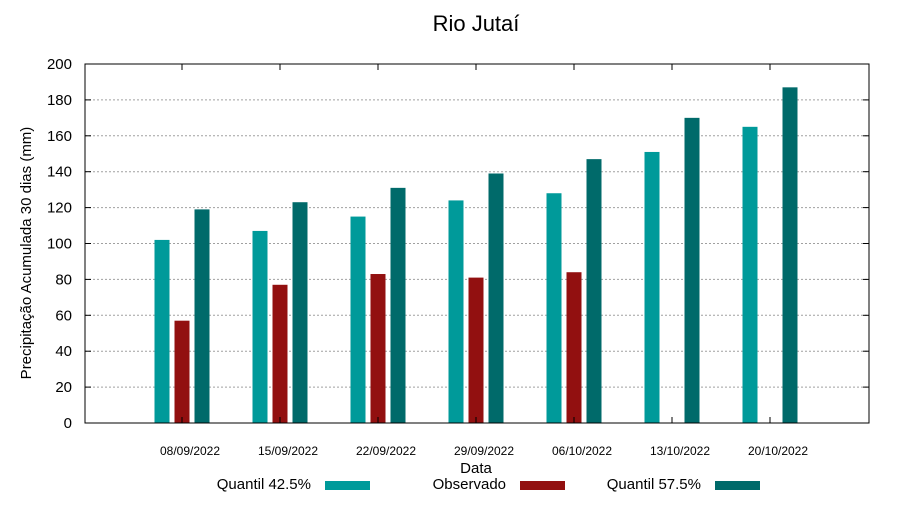  I want to click on bar-quantil-42-5-08-09-2022, so click(162, 331).